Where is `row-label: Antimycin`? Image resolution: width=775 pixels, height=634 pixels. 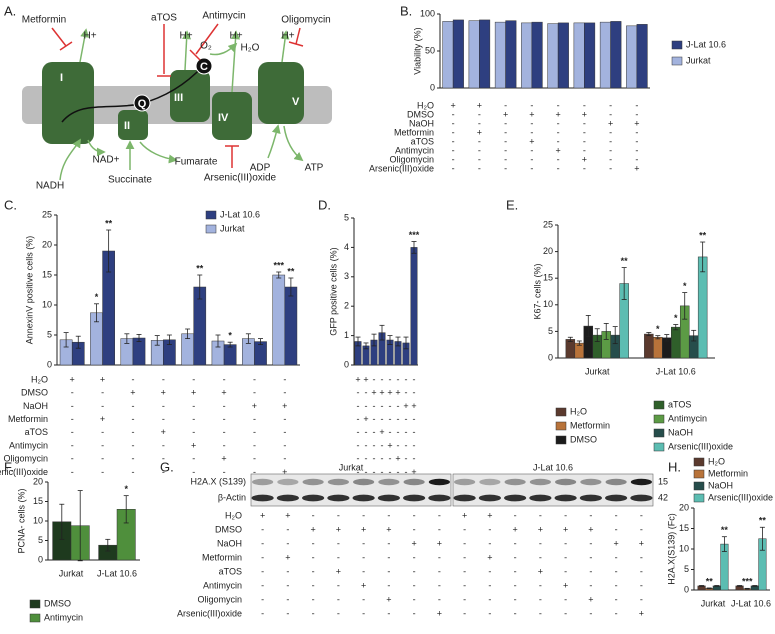
row-label: Antimycin is located at coordinates (222, 585).